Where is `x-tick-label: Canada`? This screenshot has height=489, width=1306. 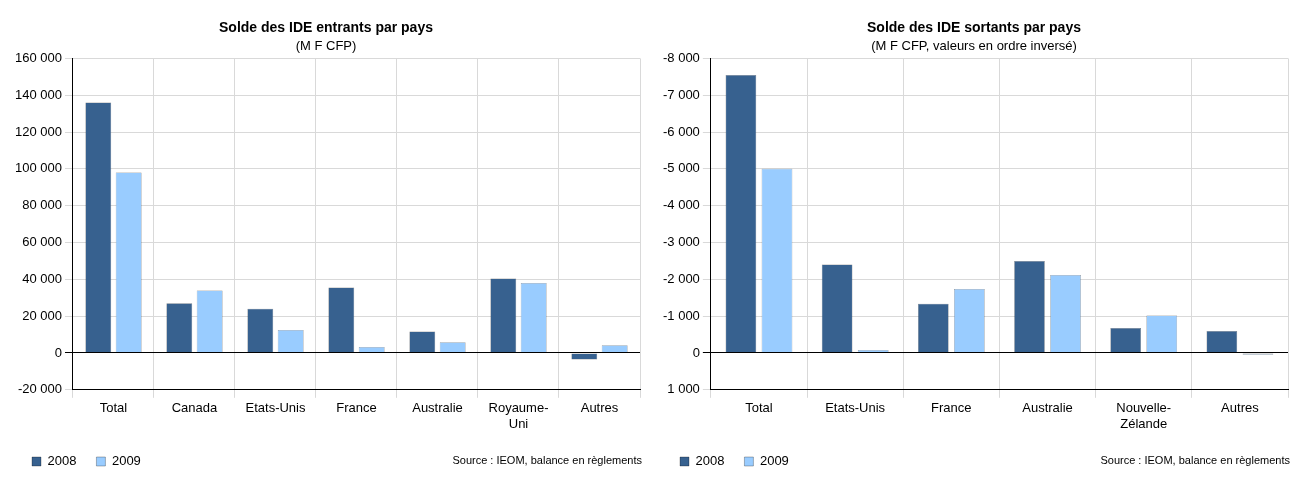
x-tick-label: Canada is located at coordinates (195, 408).